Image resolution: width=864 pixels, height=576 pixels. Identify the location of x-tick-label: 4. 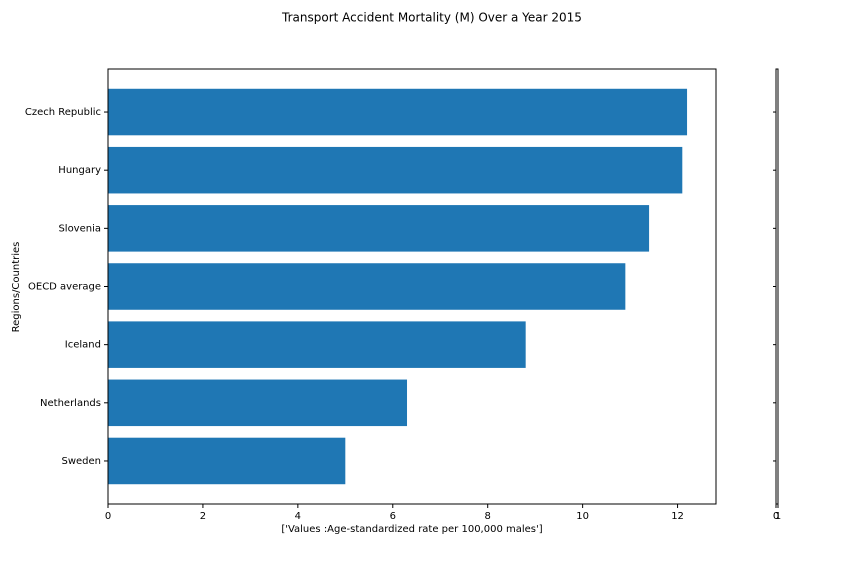
(298, 516).